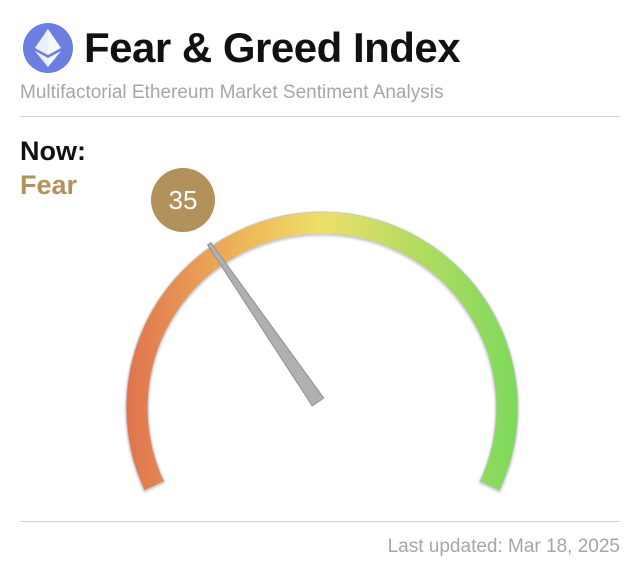  Describe the element at coordinates (503, 546) in the screenshot. I see `last-updated: Last updated: Mar 18, 2025` at that location.